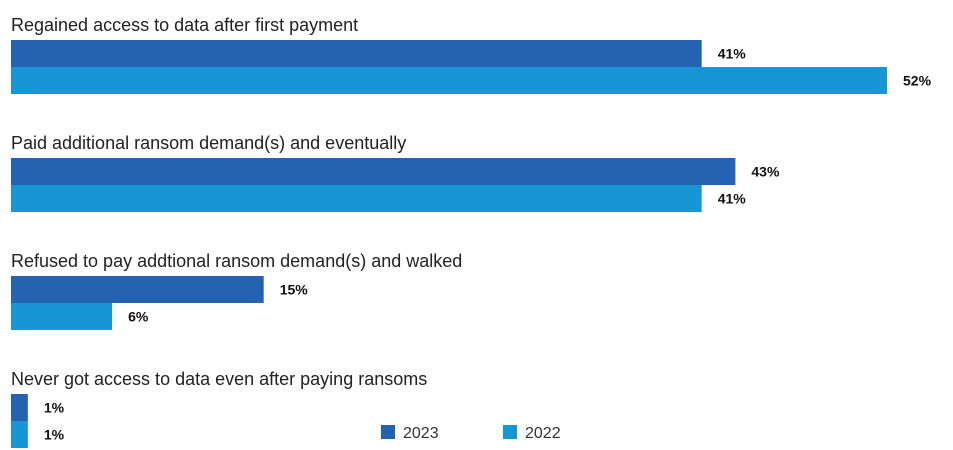 The width and height of the screenshot is (953, 450). I want to click on legend-label: 2022, so click(543, 433).